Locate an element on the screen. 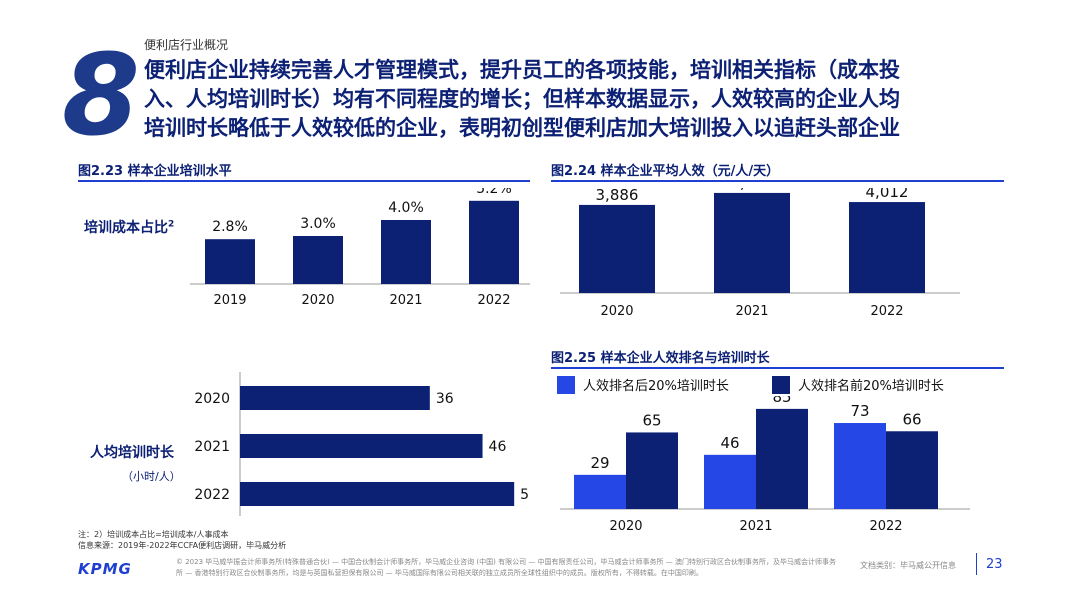 The image size is (1080, 608). data-label: 5.2% is located at coordinates (494, 192).